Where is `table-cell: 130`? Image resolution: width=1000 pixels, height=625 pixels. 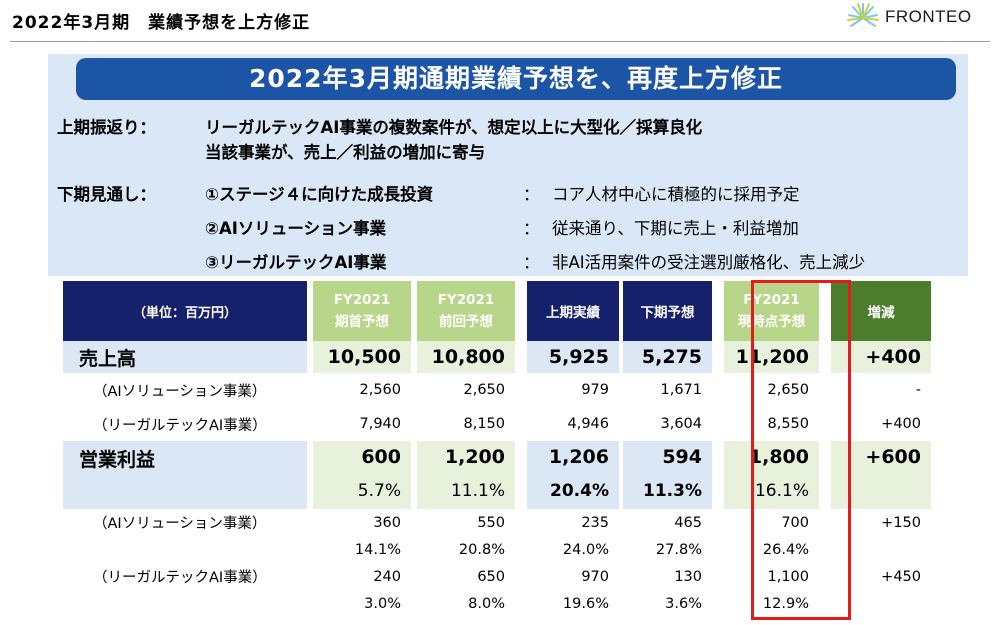
table-cell: 130 is located at coordinates (688, 576).